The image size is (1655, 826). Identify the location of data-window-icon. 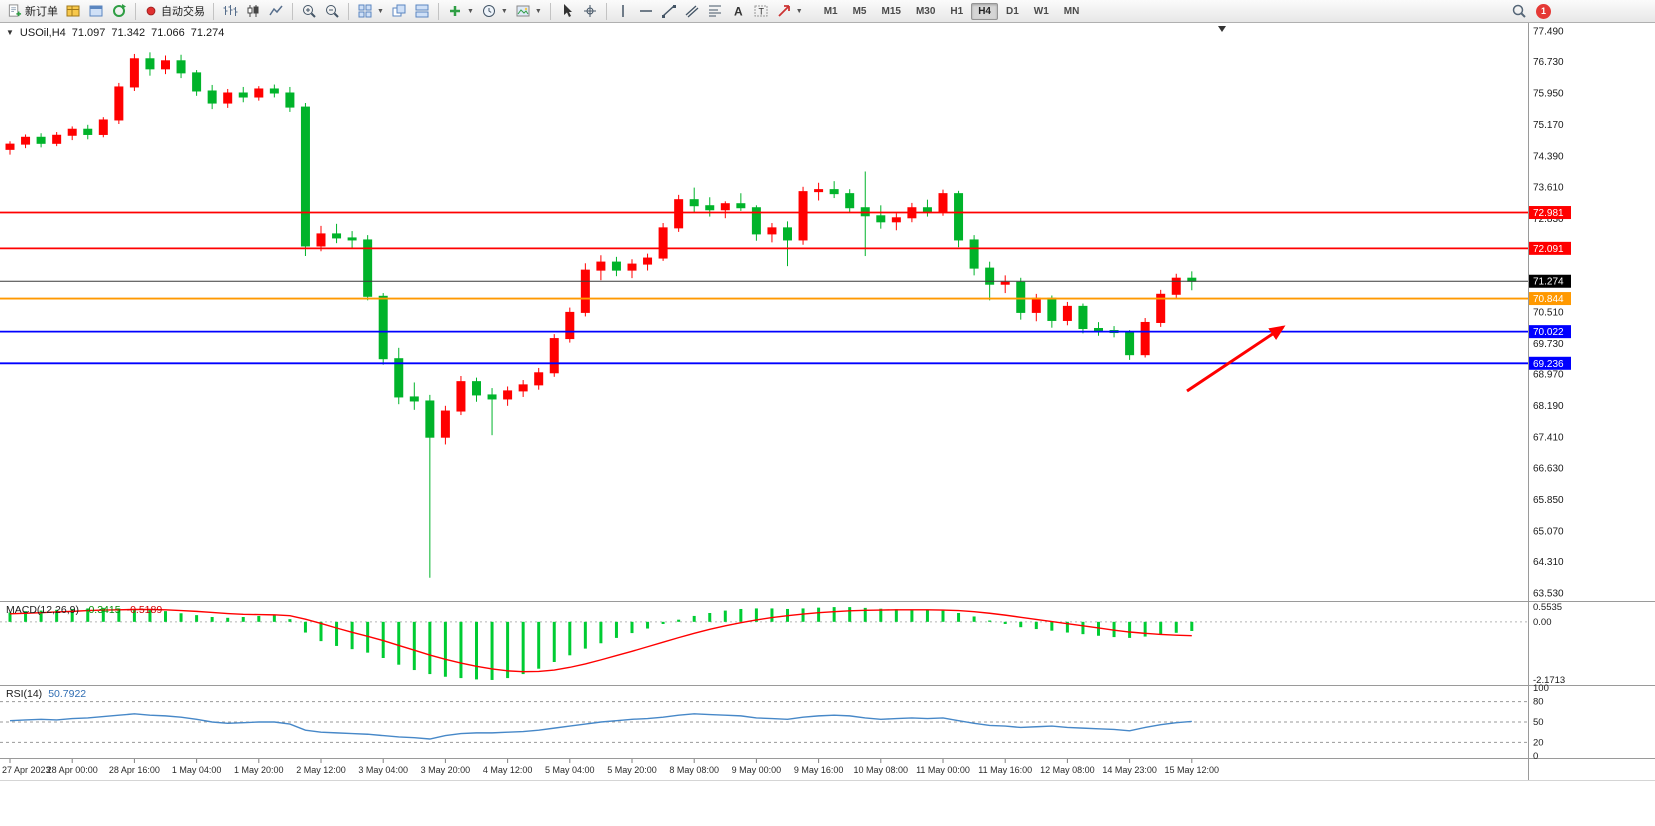
(96, 11).